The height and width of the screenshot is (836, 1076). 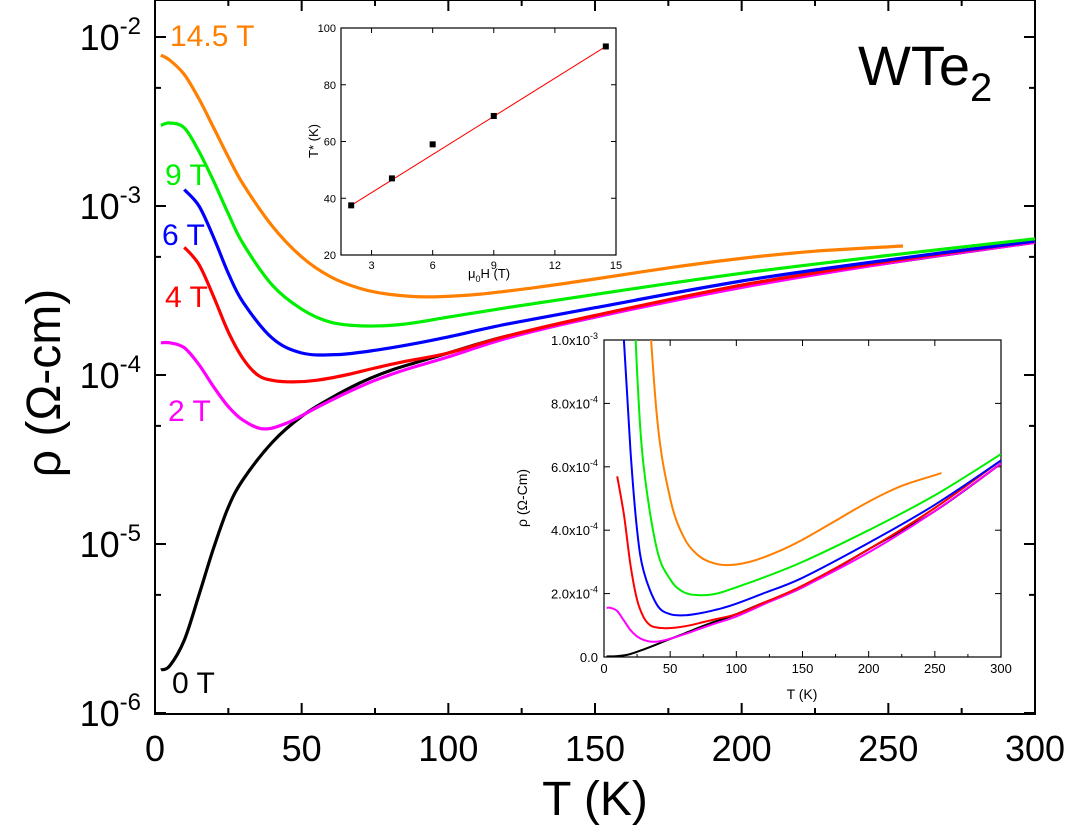 What do you see at coordinates (736, 668) in the screenshot?
I see `inset2-x-tick-label: 100` at bounding box center [736, 668].